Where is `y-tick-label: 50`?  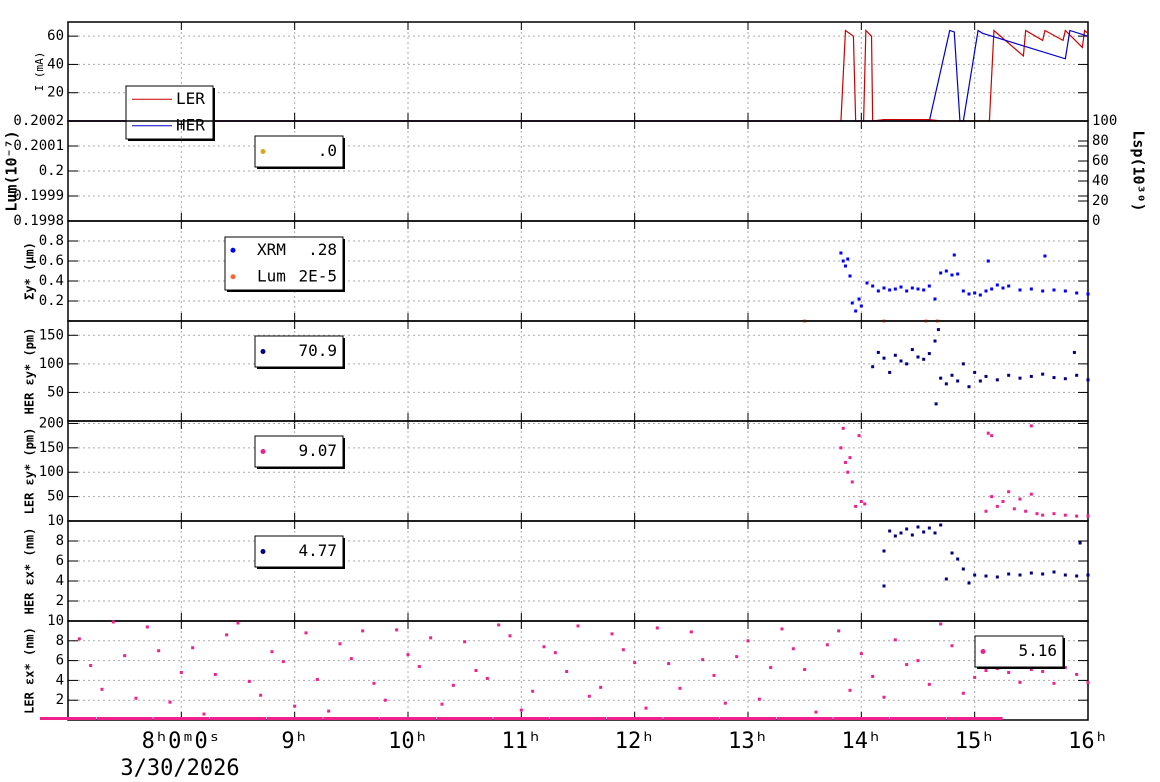 y-tick-label: 50 is located at coordinates (55, 497).